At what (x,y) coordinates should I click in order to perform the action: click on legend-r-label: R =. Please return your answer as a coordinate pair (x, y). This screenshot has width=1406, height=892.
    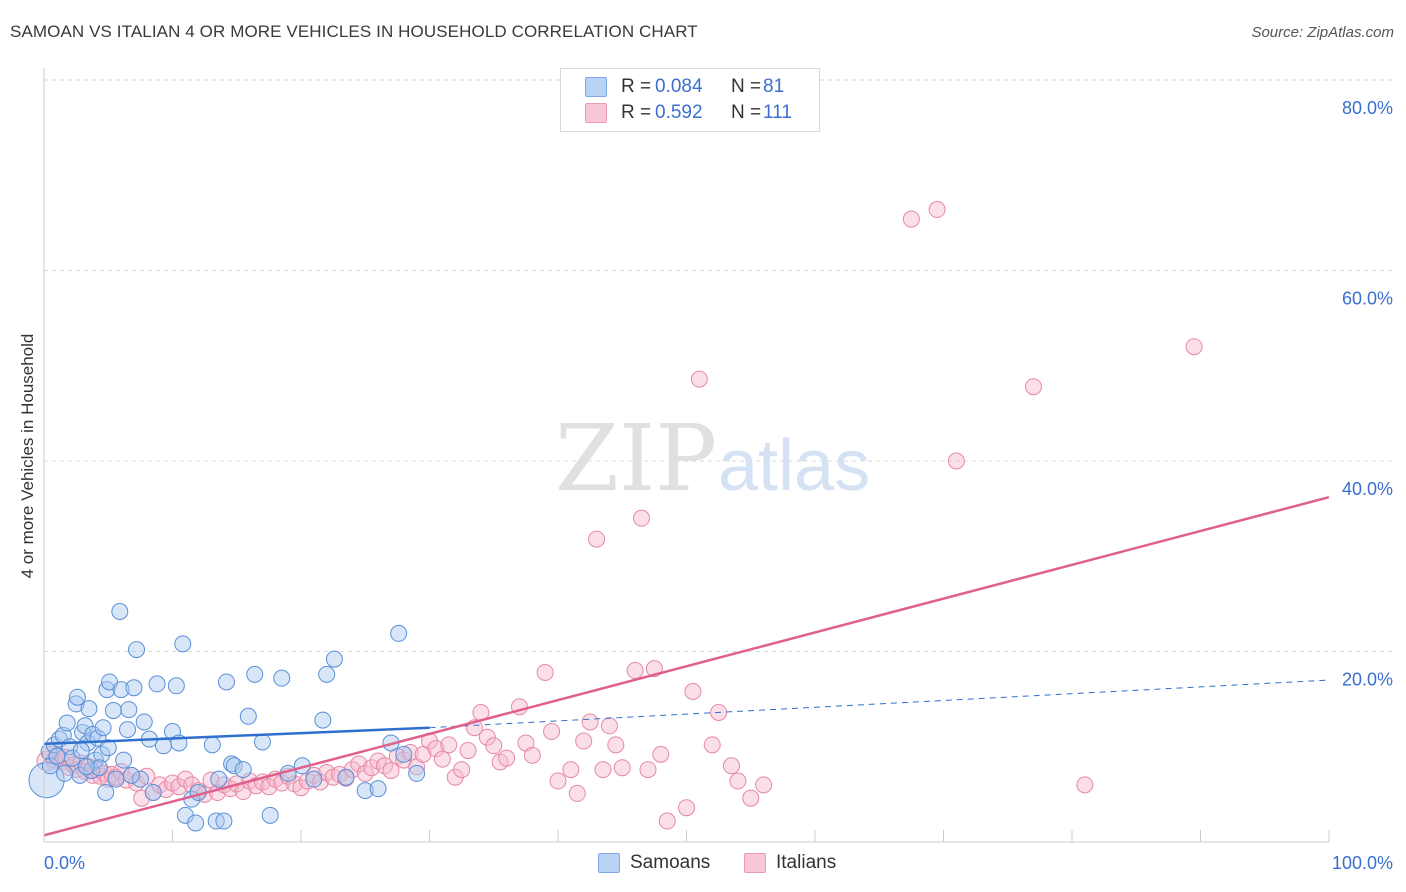
    Looking at the image, I should click on (636, 112).